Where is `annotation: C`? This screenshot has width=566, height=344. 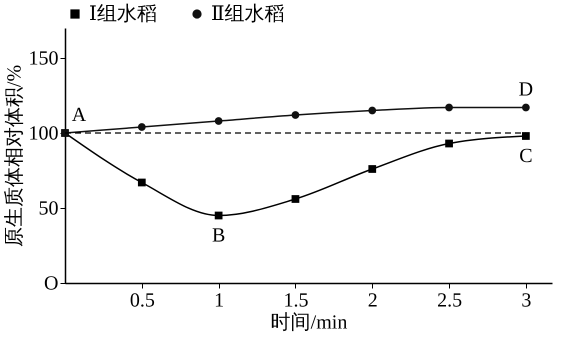
annotation: C is located at coordinates (526, 156).